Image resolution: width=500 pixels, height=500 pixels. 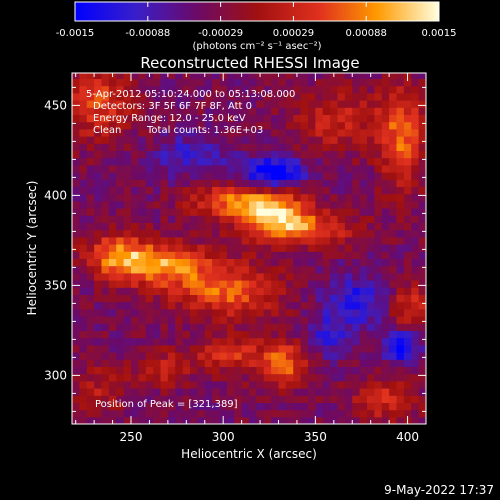 I want to click on clean-text: Clean, so click(x=107, y=130).